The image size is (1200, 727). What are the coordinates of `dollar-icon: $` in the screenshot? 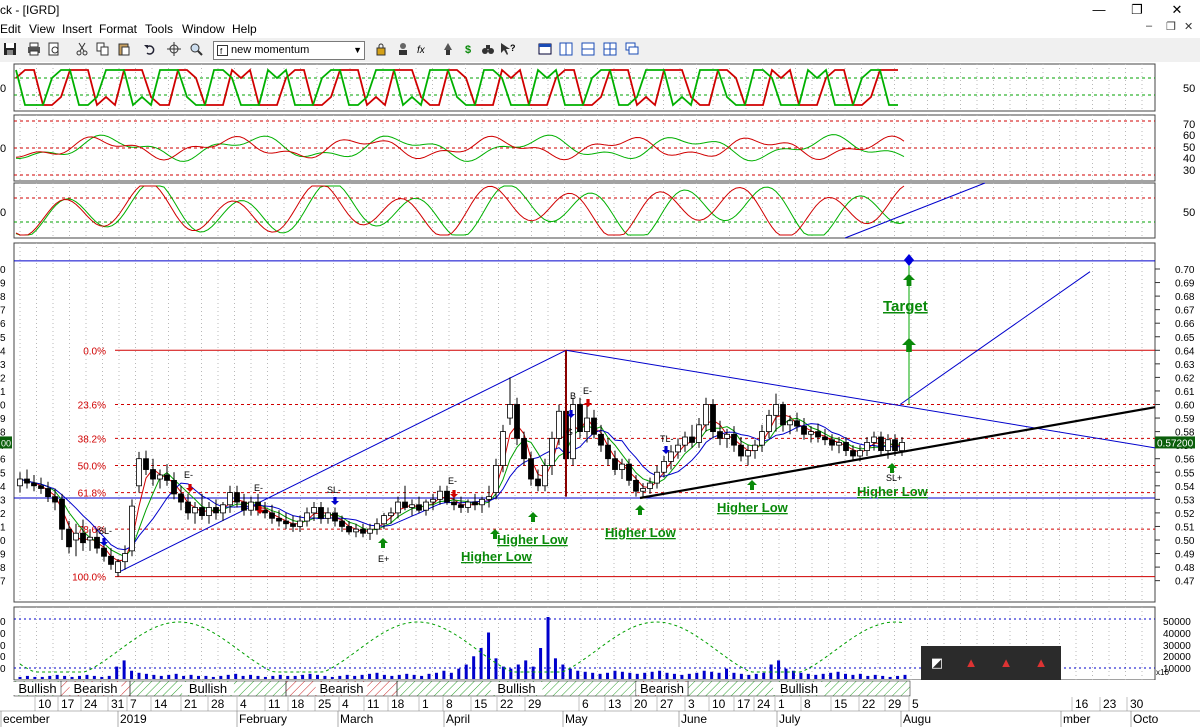 It's located at (468, 50).